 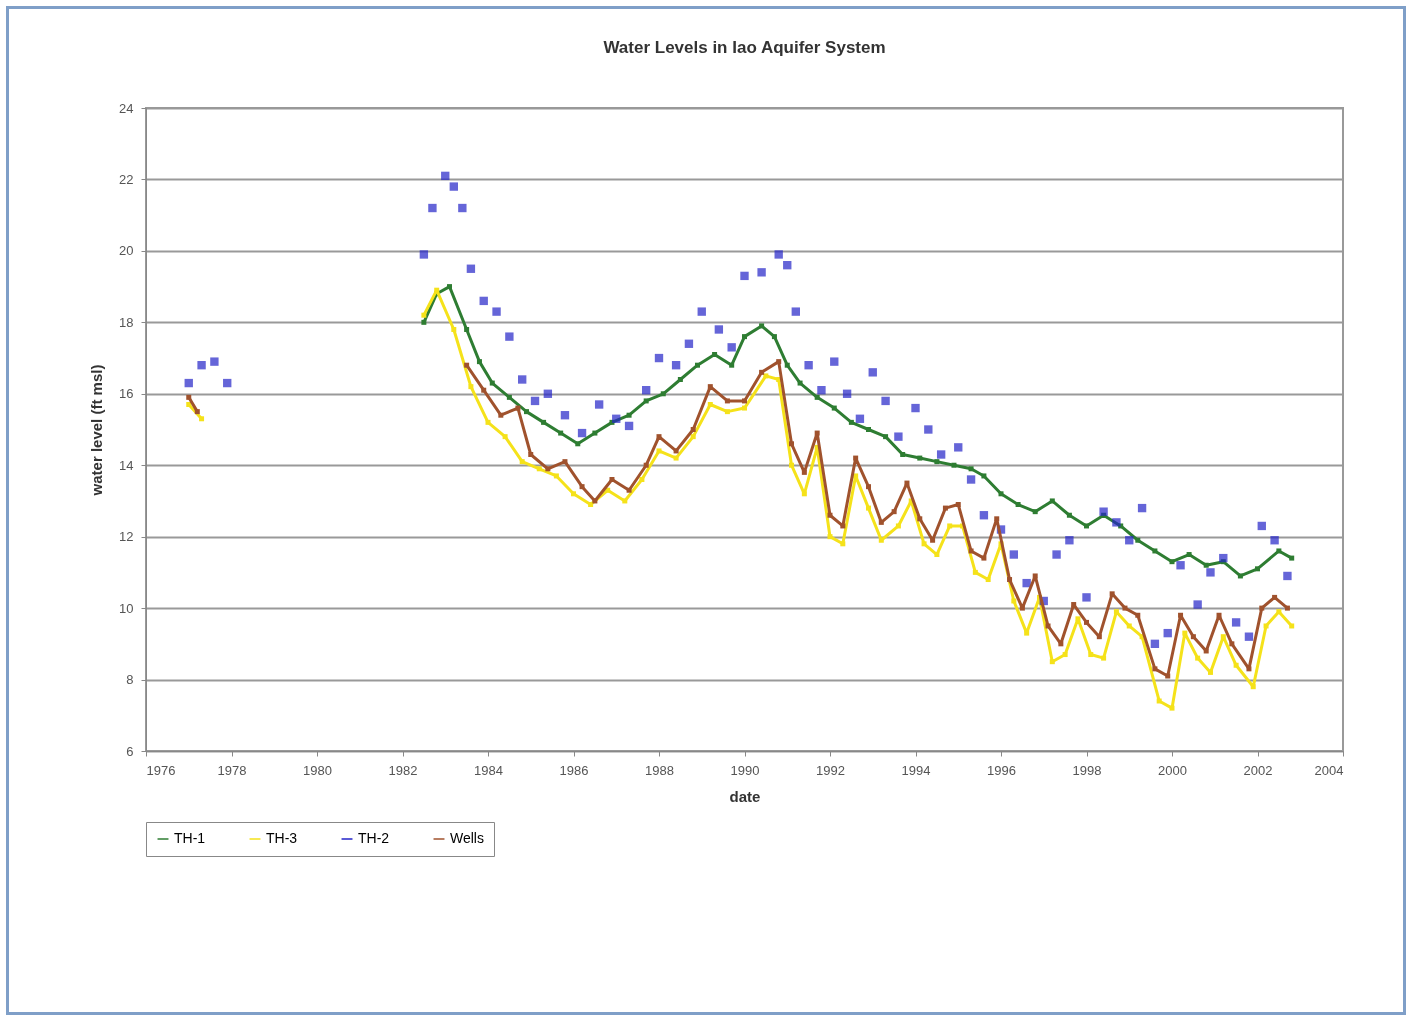 What do you see at coordinates (830, 770) in the screenshot?
I see `x-tick-label: 1992` at bounding box center [830, 770].